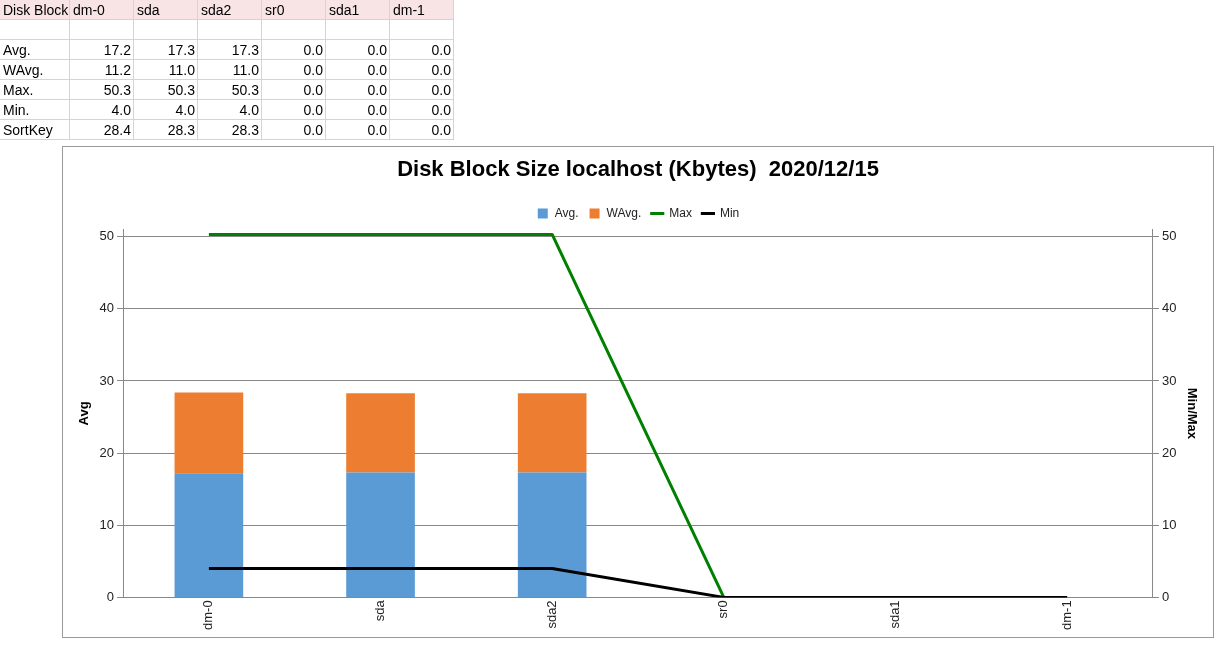 This screenshot has width=1228, height=654. Describe the element at coordinates (1169, 236) in the screenshot. I see `y2-tick-label: 50` at that location.